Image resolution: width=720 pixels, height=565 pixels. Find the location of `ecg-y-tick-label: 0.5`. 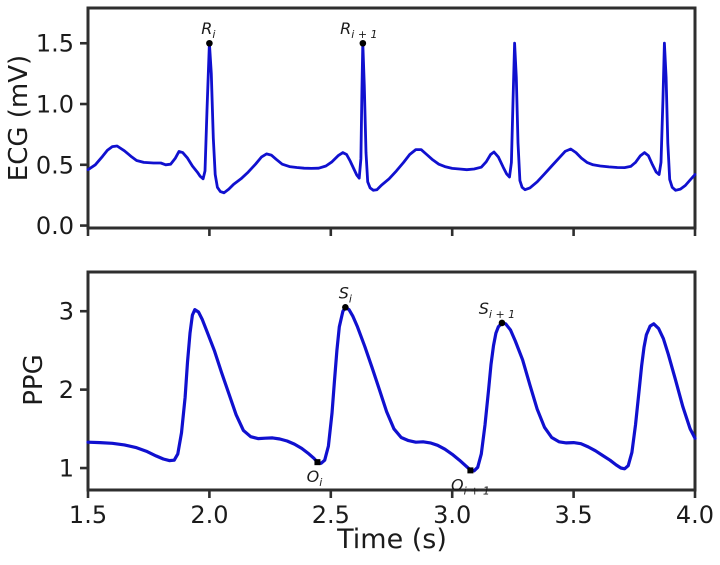

ecg-y-tick-label: 0.5 is located at coordinates (55, 165).